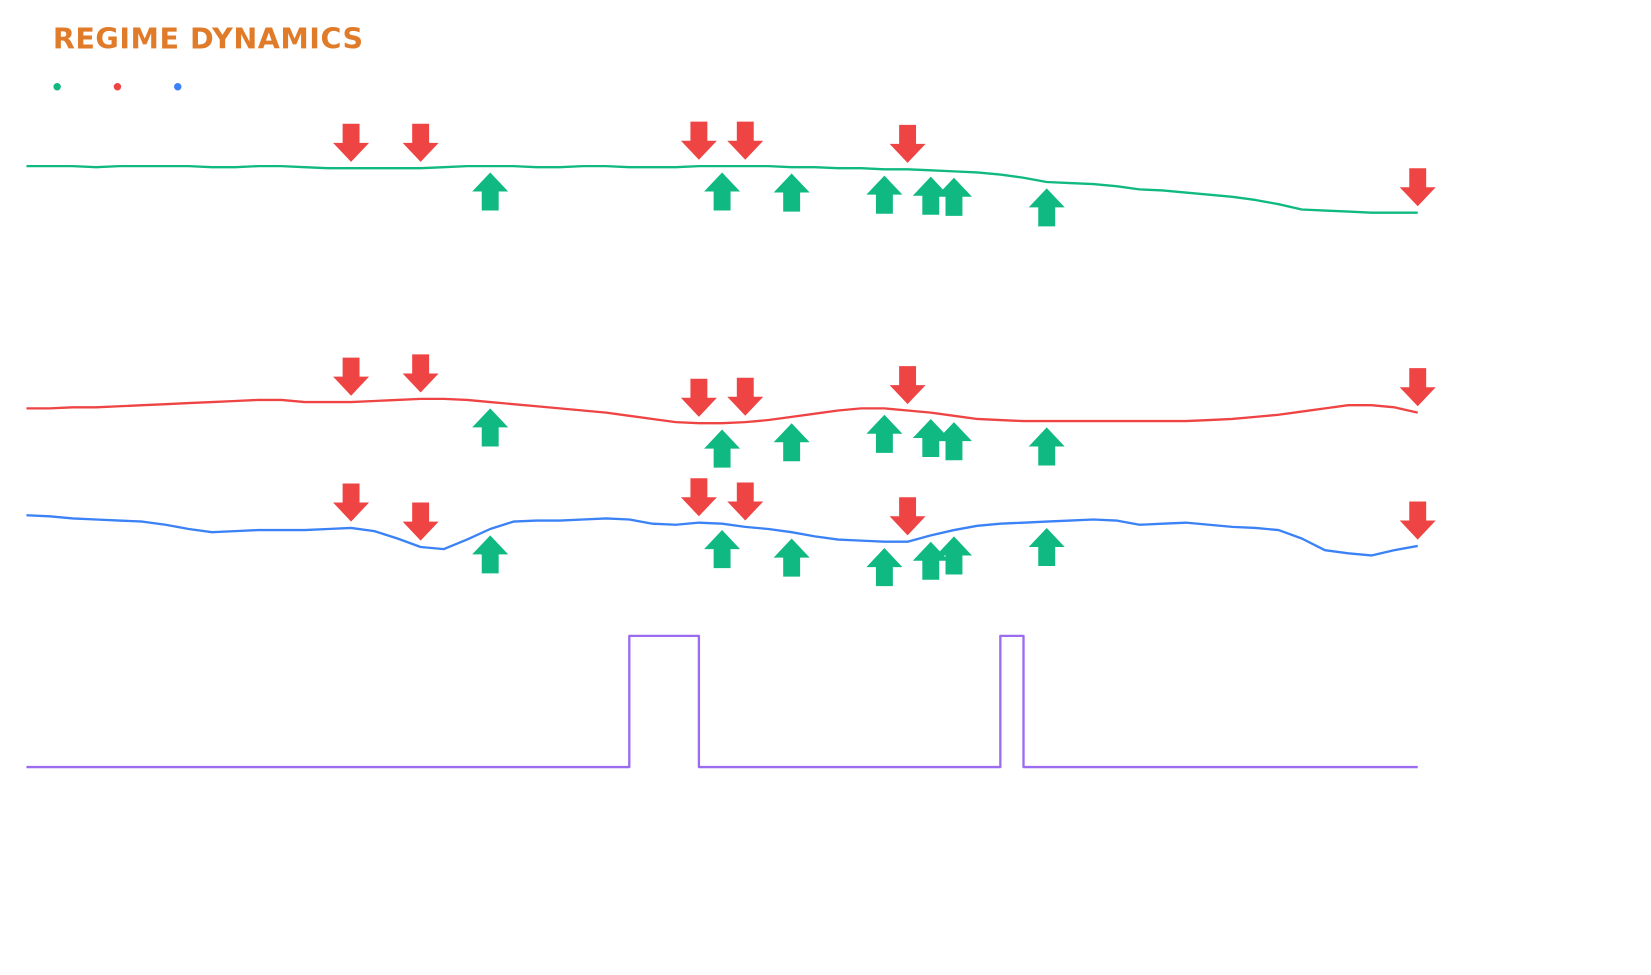  I want to click on chart-title: REGIME DYNAMICS, so click(208, 39).